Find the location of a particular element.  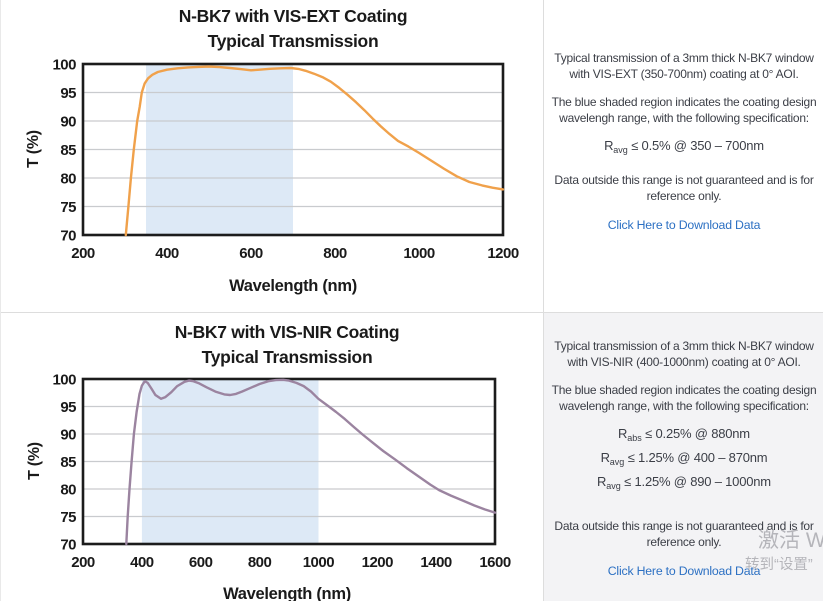

spec-line: Ravg ≤ 1.25% @ 890 – 1000nm is located at coordinates (684, 482).